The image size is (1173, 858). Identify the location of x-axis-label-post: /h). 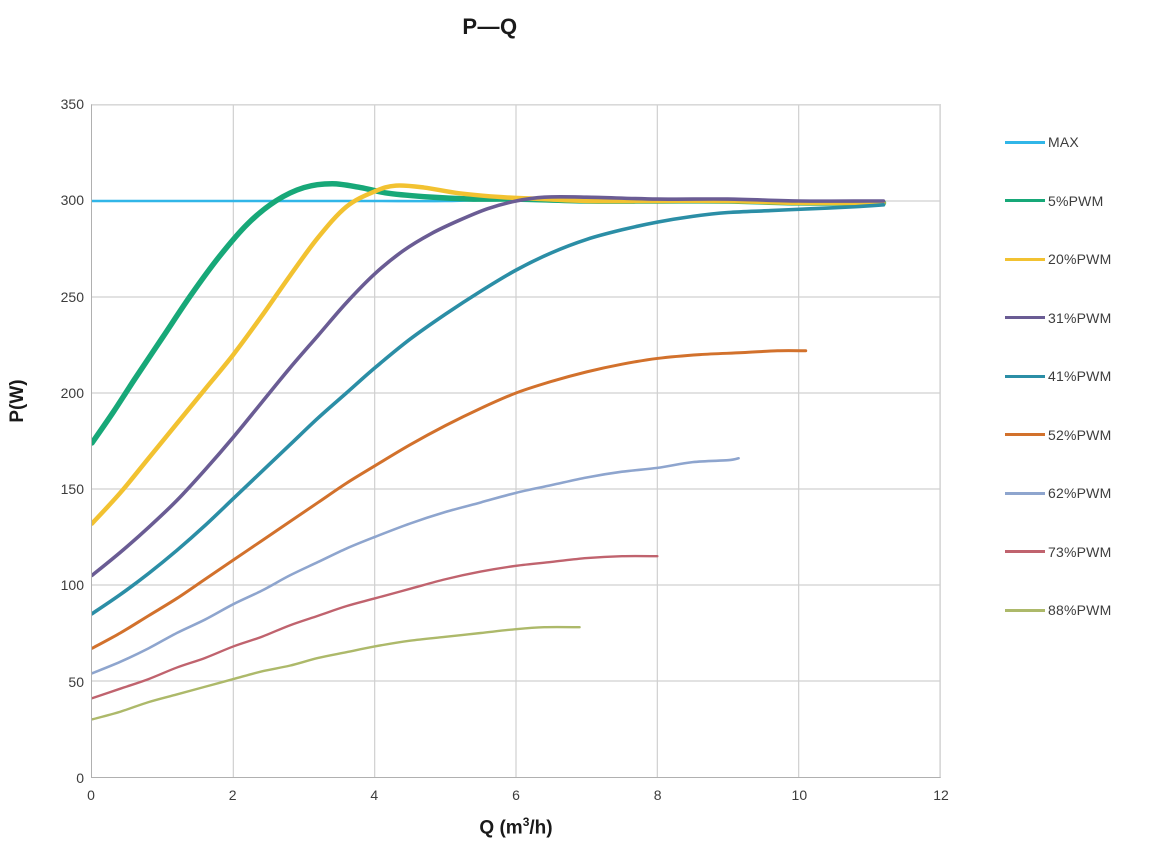
(541, 828).